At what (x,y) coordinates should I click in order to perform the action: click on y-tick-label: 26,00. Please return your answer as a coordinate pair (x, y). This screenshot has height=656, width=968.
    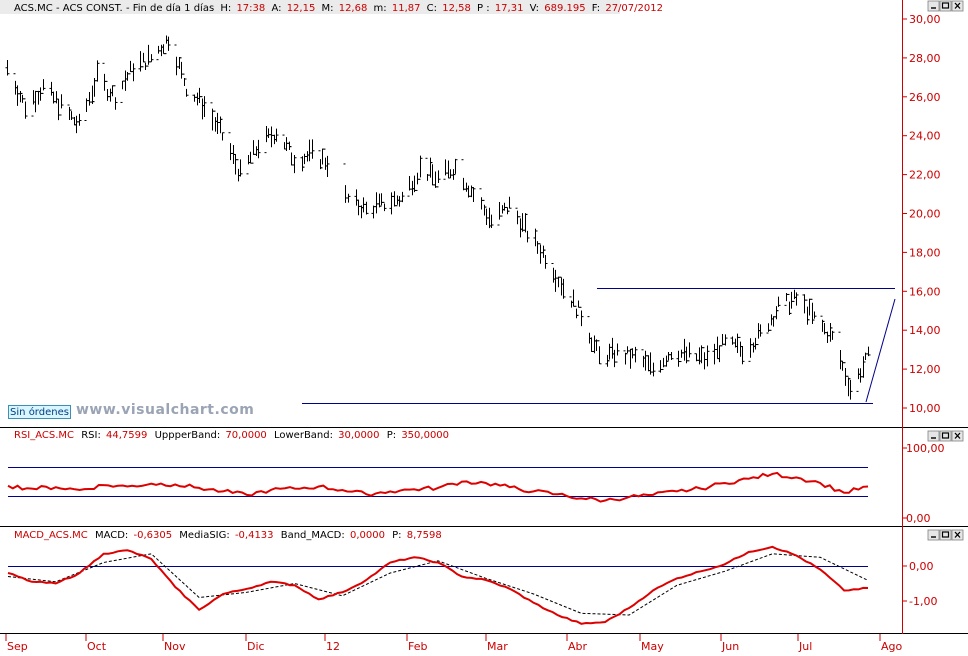
    Looking at the image, I should click on (925, 97).